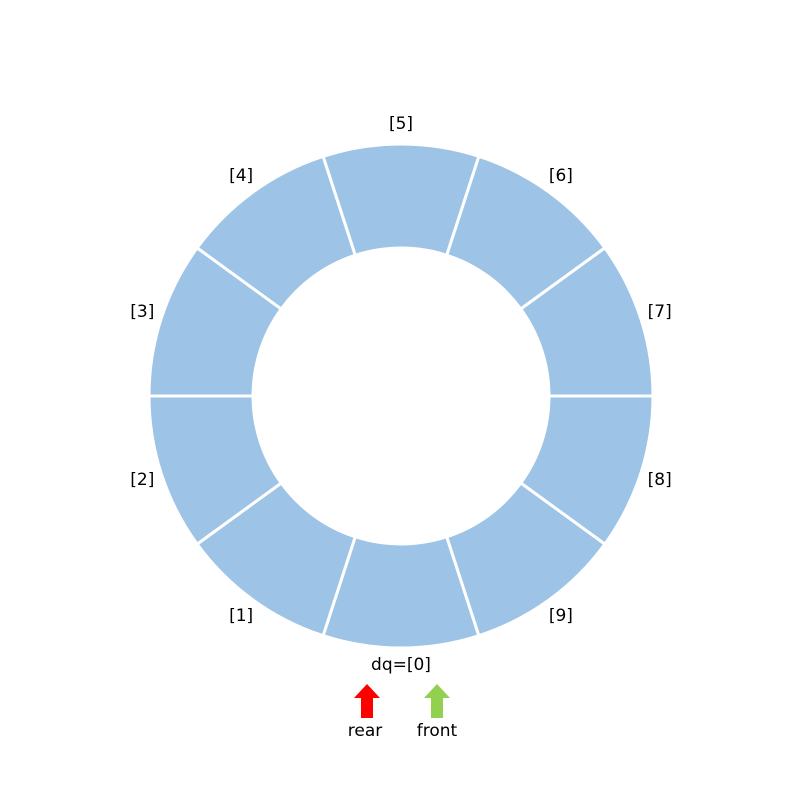 The width and height of the screenshot is (800, 800). I want to click on slot-label: [1], so click(241, 616).